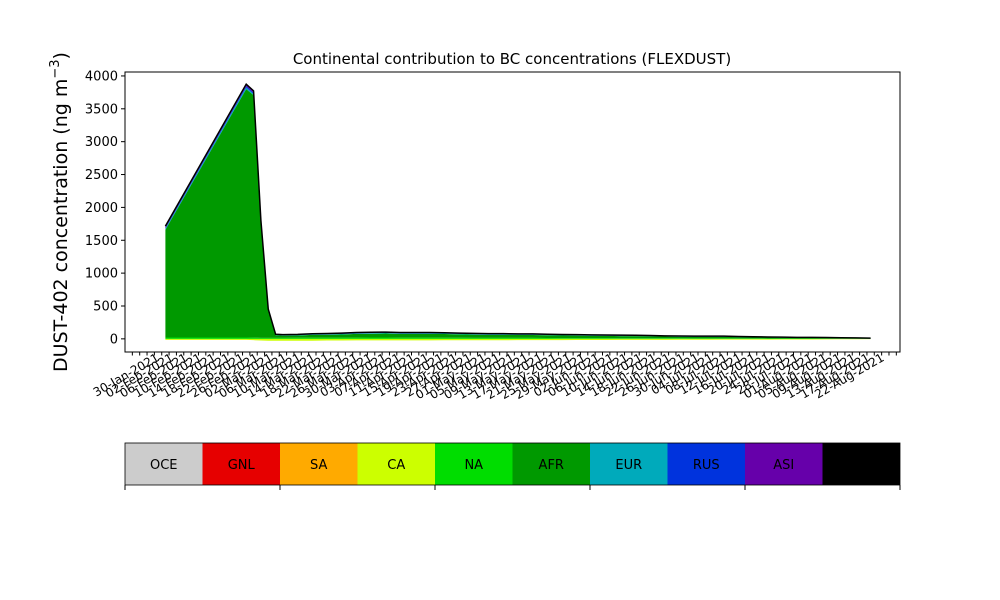  I want to click on legend-swatch-afr, so click(551, 464).